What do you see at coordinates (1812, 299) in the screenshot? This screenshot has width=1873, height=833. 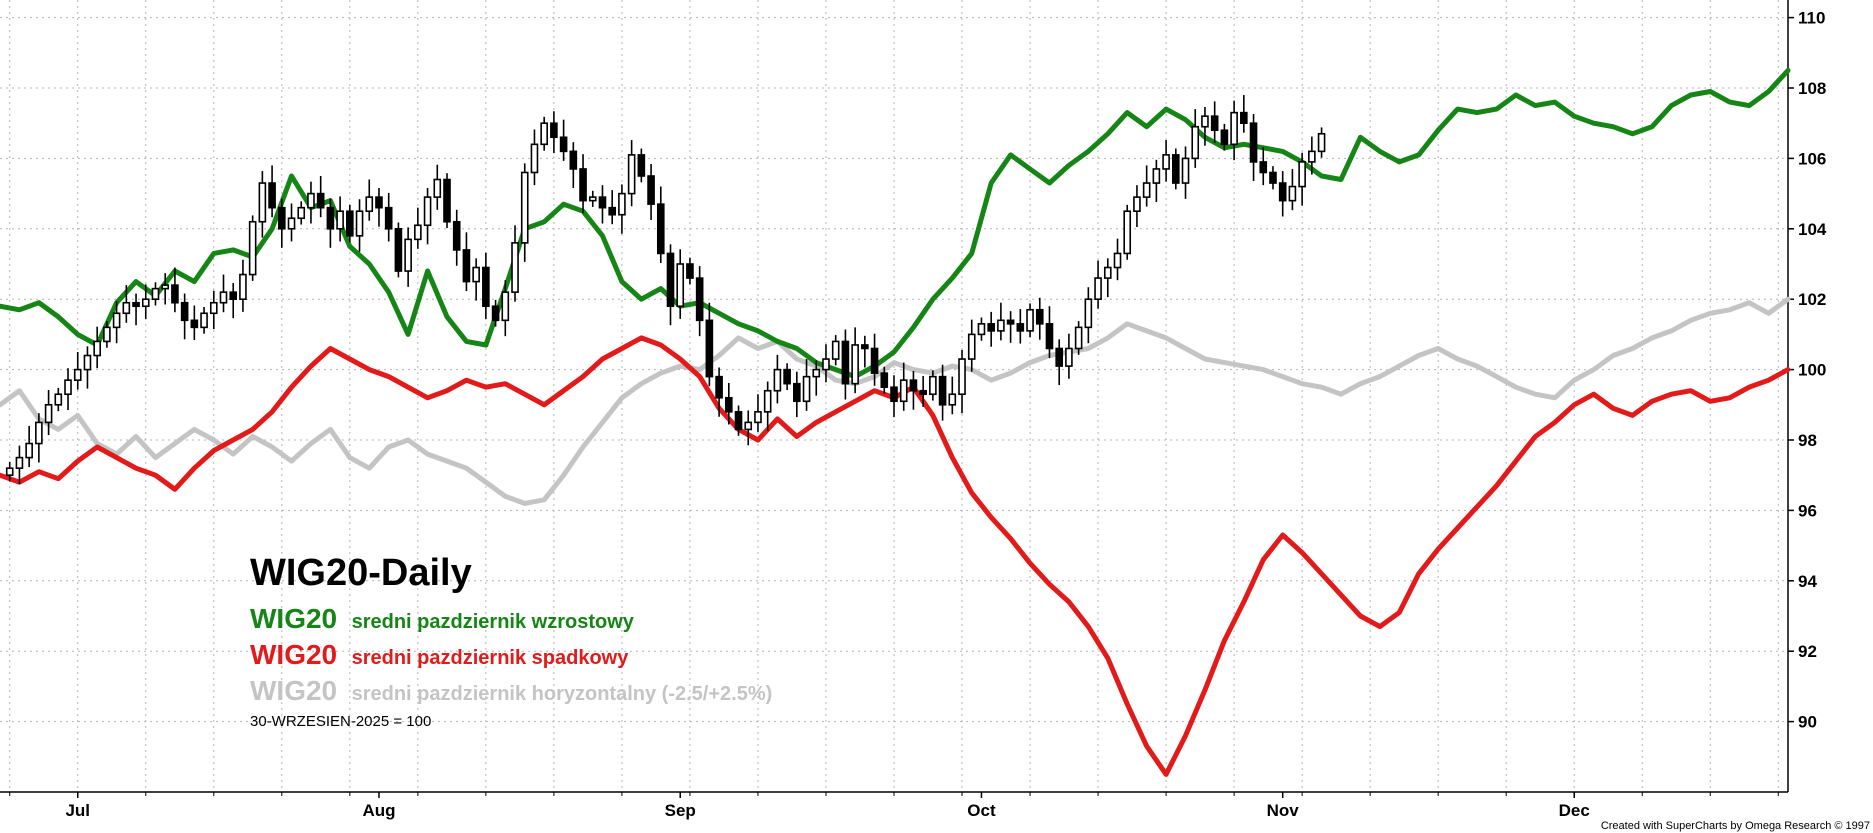 I see `y-tick-label: 102` at bounding box center [1812, 299].